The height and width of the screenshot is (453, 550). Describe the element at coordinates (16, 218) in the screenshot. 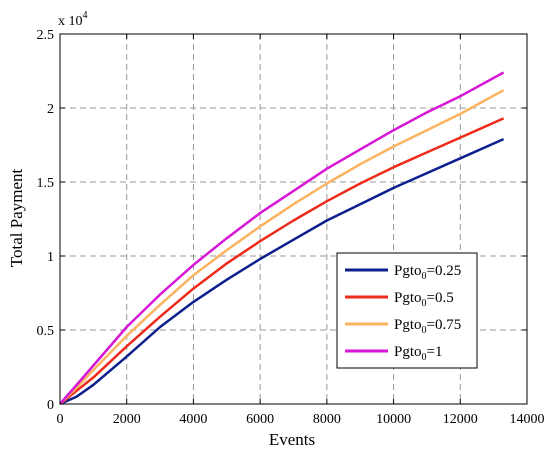

I see `y-axis-label: Total Payment` at that location.